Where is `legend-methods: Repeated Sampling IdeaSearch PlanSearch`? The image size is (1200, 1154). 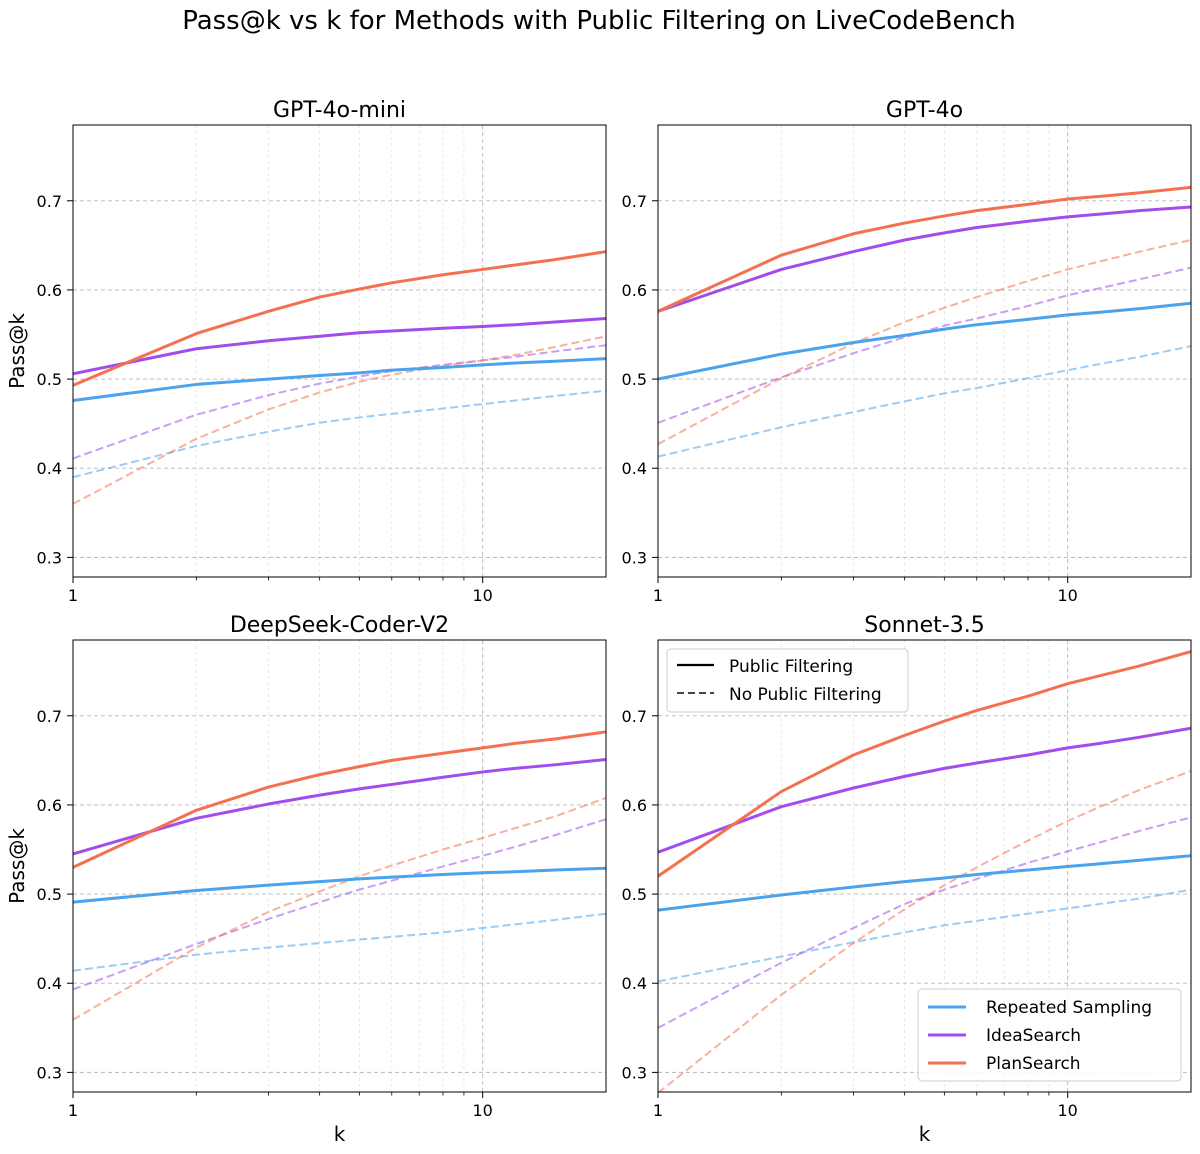
legend-methods: Repeated Sampling IdeaSearch PlanSearch is located at coordinates (1049, 1035).